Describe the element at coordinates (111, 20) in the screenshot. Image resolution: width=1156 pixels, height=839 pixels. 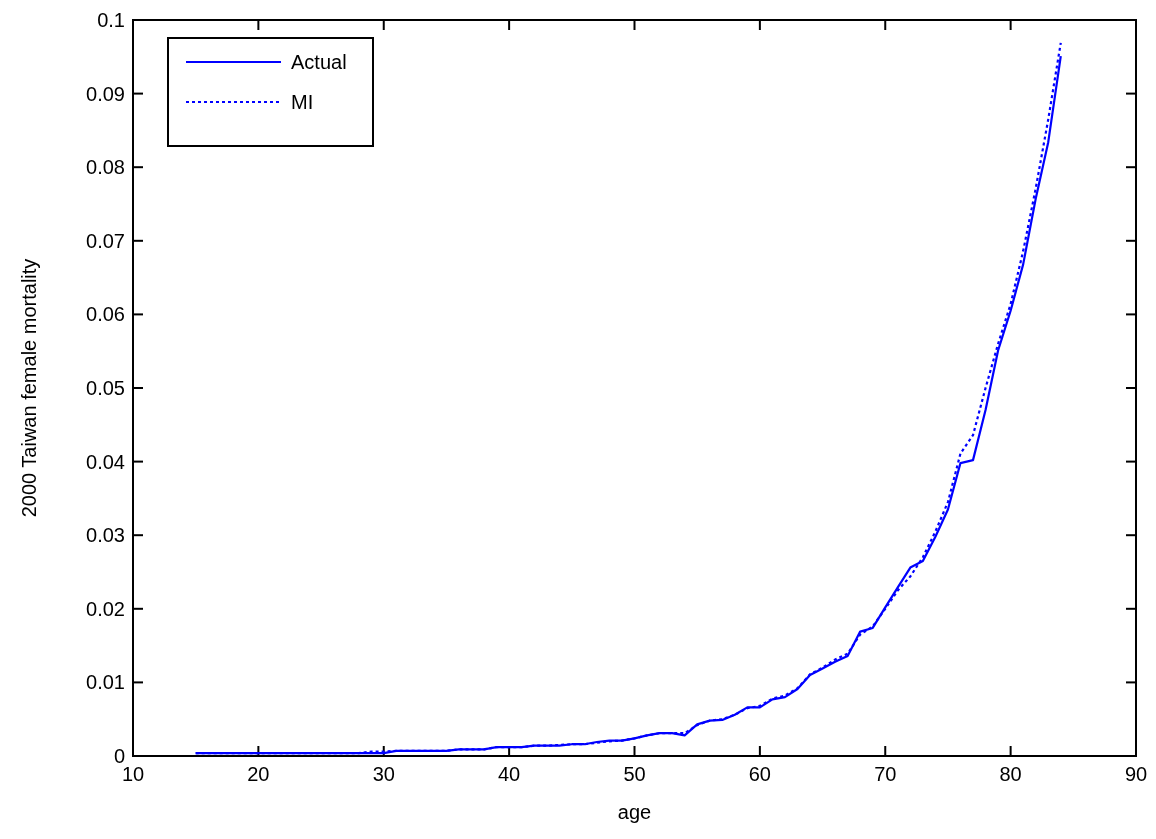
I see `y-tick-label: 0.1` at that location.